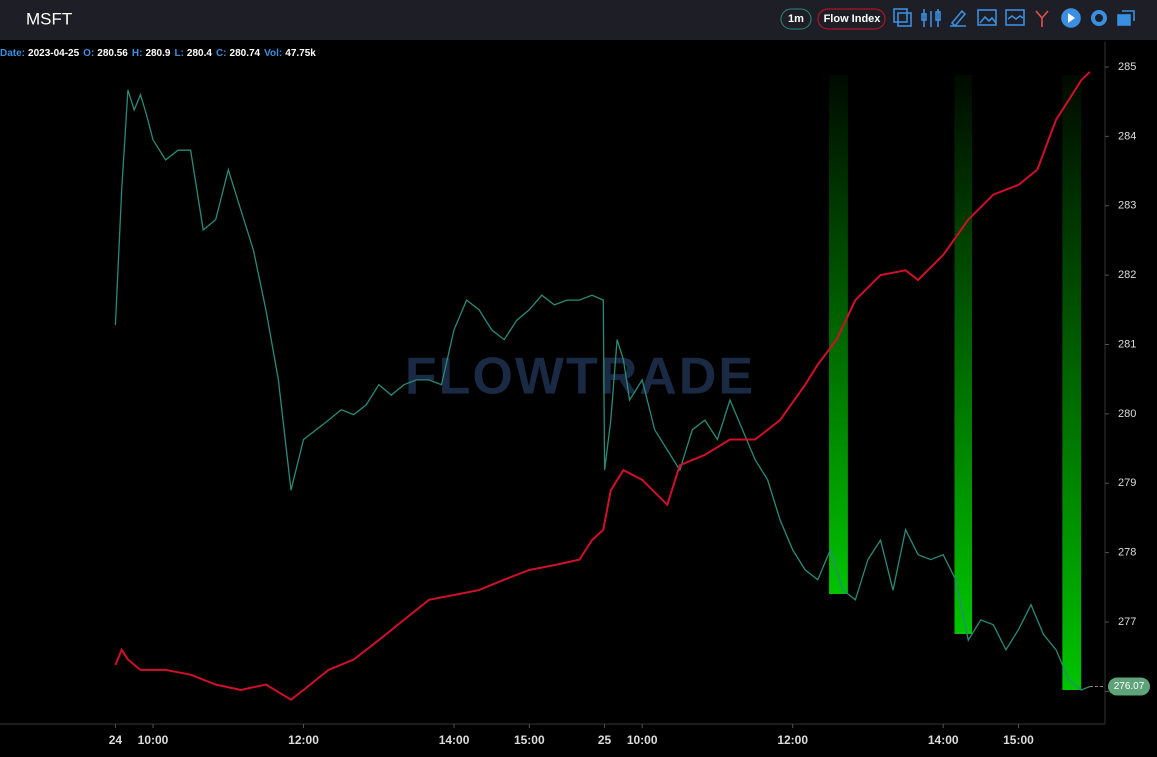  What do you see at coordinates (54, 53) in the screenshot?
I see `info-text: 2023-04-25` at bounding box center [54, 53].